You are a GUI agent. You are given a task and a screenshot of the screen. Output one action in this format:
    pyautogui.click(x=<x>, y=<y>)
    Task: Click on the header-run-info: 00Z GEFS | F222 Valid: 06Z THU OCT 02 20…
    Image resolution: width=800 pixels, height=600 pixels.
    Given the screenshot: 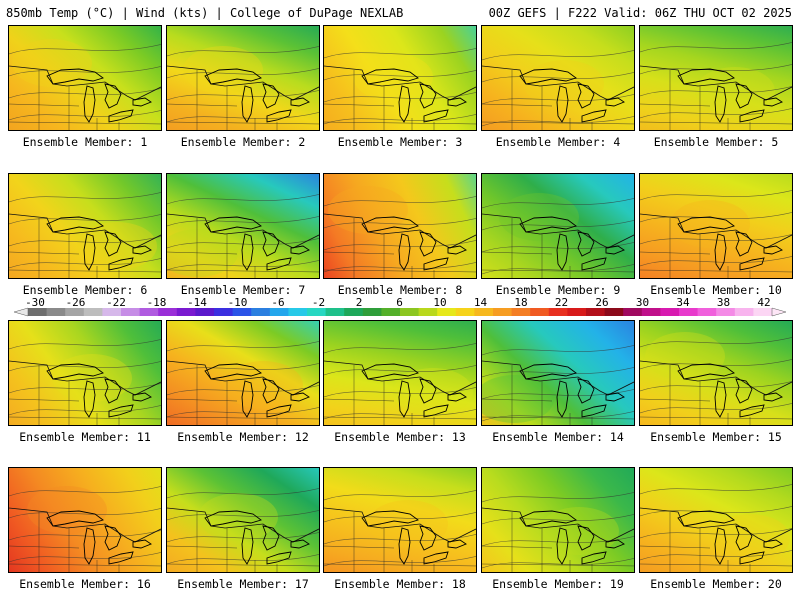 What is the action you would take?
    pyautogui.click(x=640, y=13)
    